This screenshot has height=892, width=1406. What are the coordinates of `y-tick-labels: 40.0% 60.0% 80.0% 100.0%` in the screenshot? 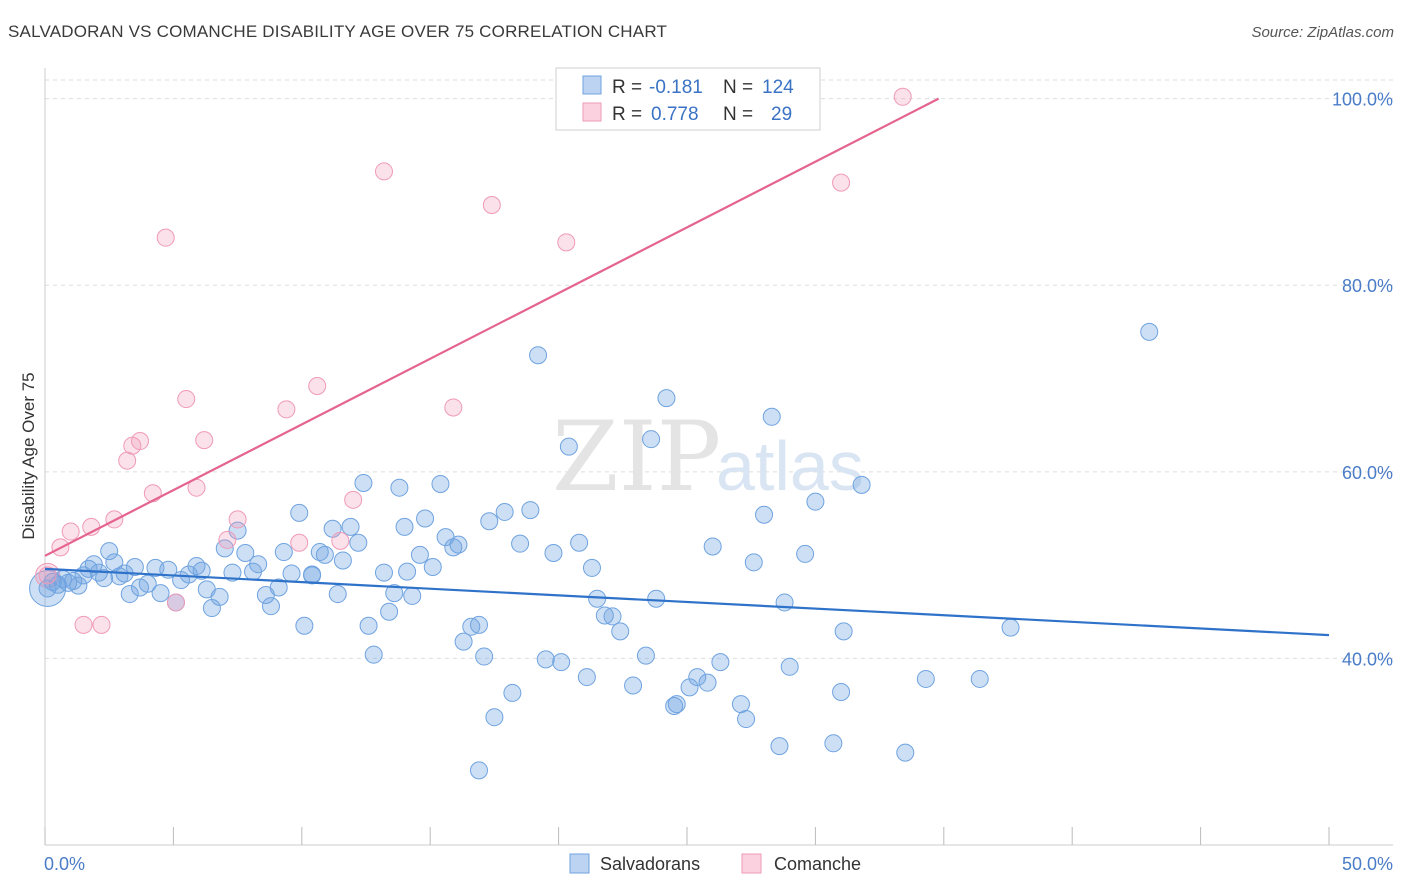 It's located at (1362, 380).